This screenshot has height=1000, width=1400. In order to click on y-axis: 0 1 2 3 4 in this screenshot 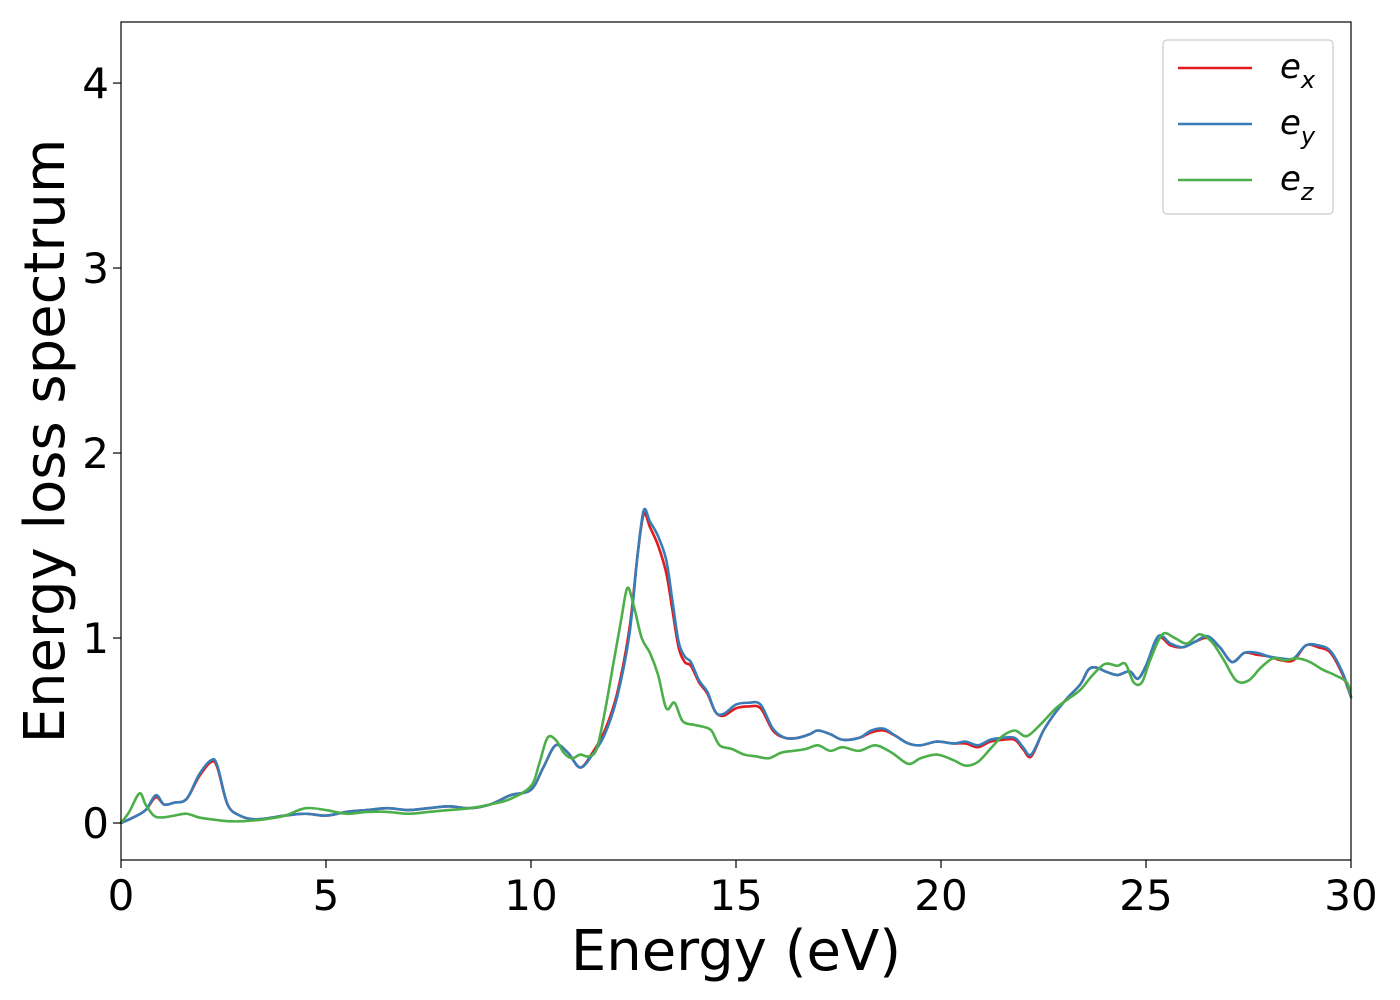, I will do `click(101, 453)`.